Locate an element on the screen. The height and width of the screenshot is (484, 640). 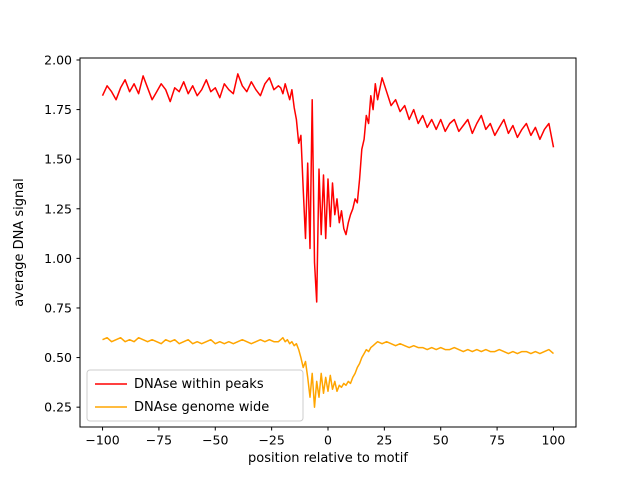
y-tick-label: 1.00 is located at coordinates (58, 258).